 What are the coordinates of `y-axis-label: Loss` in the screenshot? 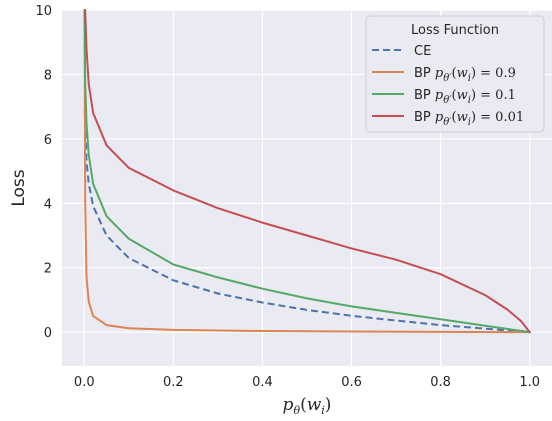 It's located at (19, 187).